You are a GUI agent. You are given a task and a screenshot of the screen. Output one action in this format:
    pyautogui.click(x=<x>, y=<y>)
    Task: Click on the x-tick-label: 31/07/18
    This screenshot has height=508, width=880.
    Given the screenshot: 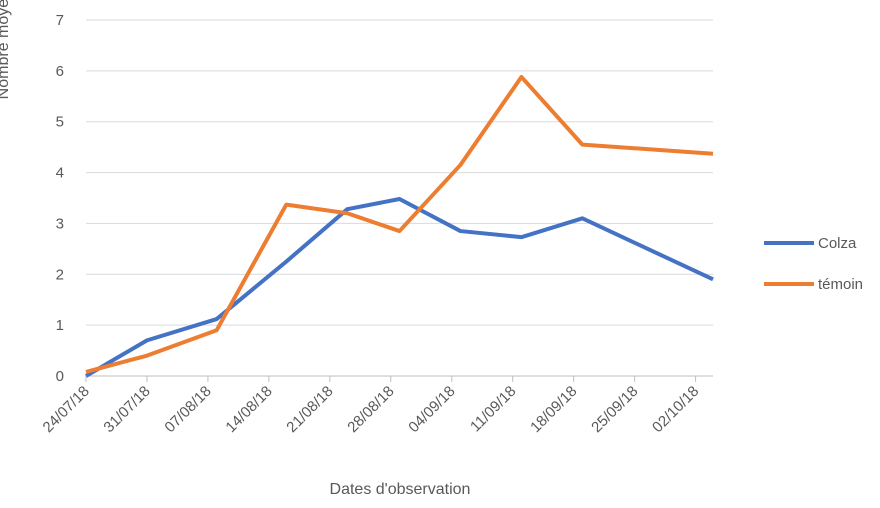 What is the action you would take?
    pyautogui.click(x=126, y=409)
    